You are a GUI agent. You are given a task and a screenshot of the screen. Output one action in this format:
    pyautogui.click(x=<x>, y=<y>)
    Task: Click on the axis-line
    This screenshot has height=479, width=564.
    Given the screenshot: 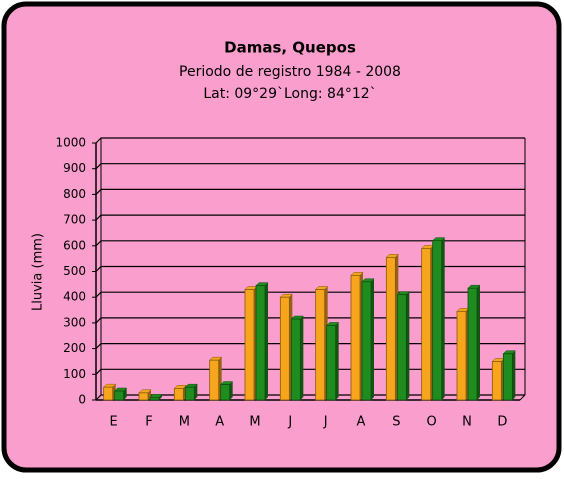 What is the action you would take?
    pyautogui.click(x=522, y=397)
    